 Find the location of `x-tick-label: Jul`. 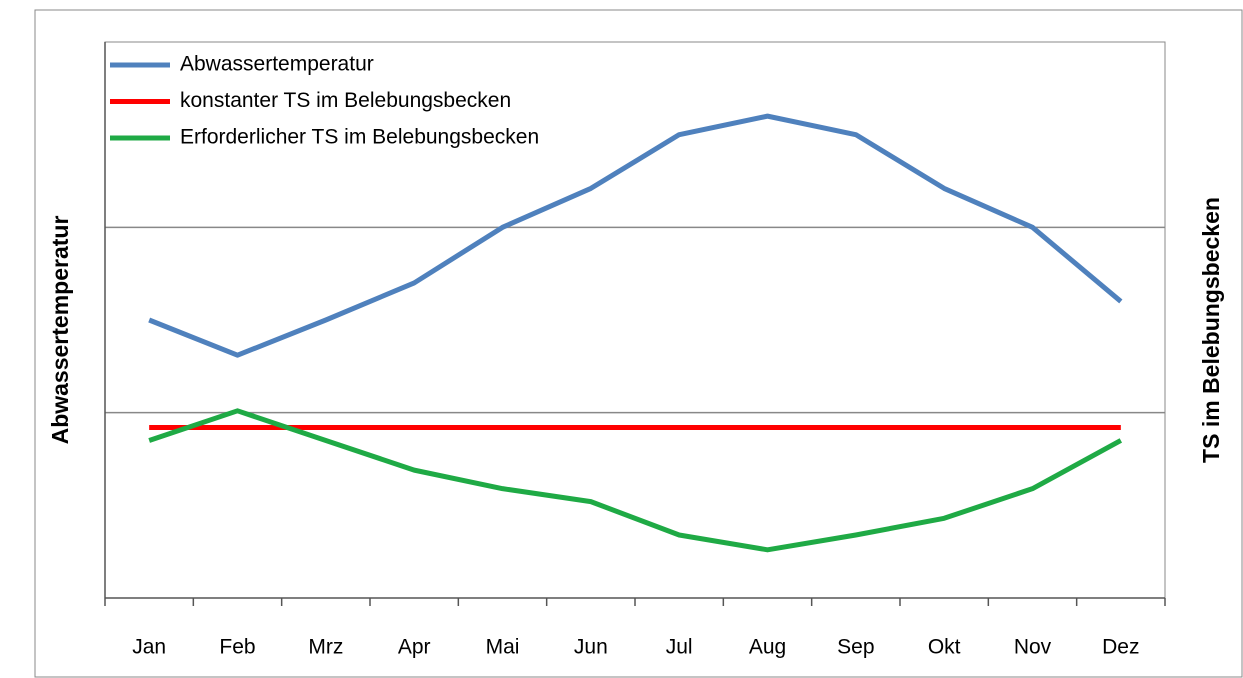

x-tick-label: Jul is located at coordinates (679, 647).